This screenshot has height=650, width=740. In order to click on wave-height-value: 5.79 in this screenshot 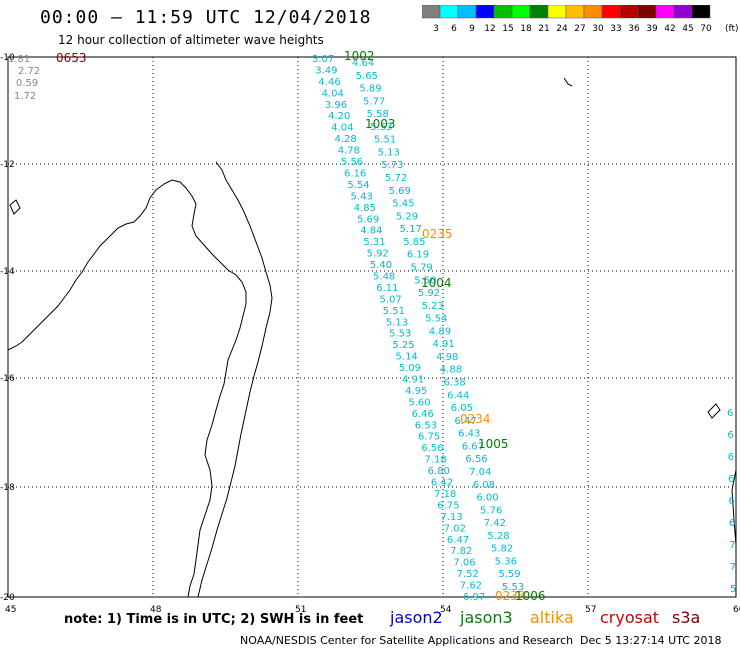, I will do `click(422, 267)`.